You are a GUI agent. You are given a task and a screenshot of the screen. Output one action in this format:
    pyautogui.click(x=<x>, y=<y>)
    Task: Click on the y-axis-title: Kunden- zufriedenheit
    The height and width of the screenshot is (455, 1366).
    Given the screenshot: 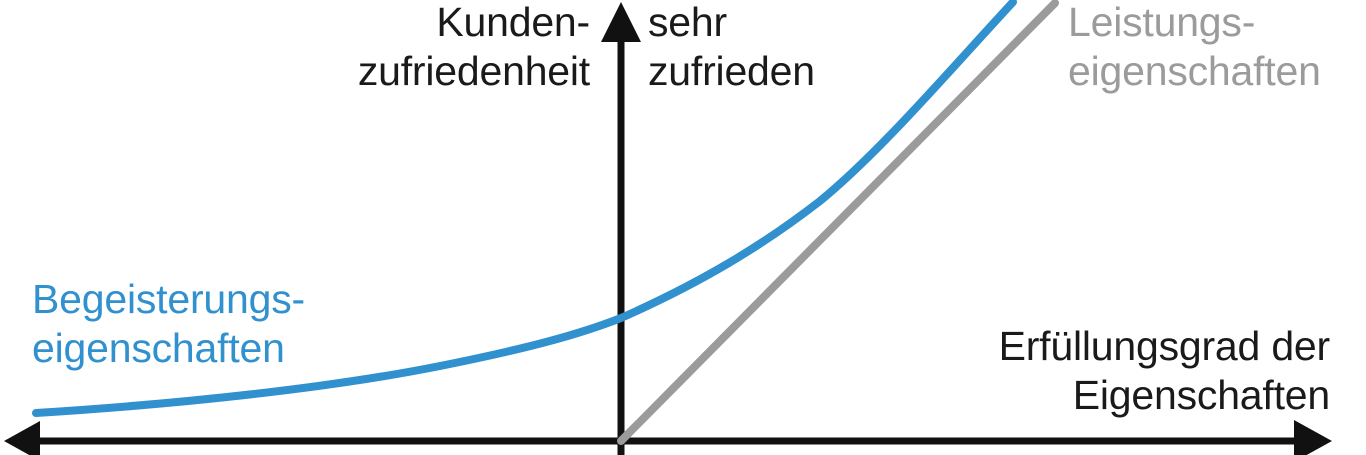 What is the action you would take?
    pyautogui.click(x=473, y=47)
    